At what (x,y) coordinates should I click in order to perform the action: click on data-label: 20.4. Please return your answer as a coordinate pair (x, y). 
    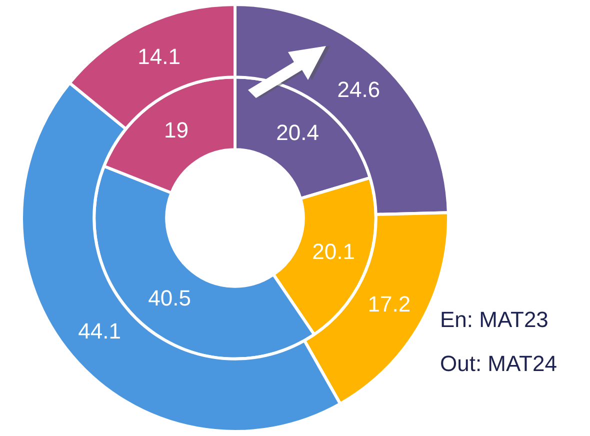
    Looking at the image, I should click on (297, 133).